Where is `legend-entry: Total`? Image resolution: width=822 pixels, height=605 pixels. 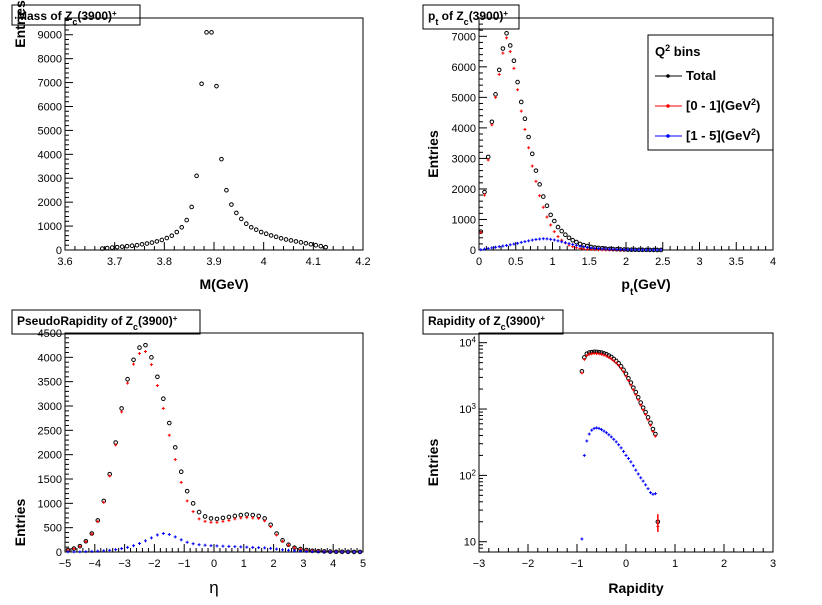 legend-entry: Total is located at coordinates (701, 75).